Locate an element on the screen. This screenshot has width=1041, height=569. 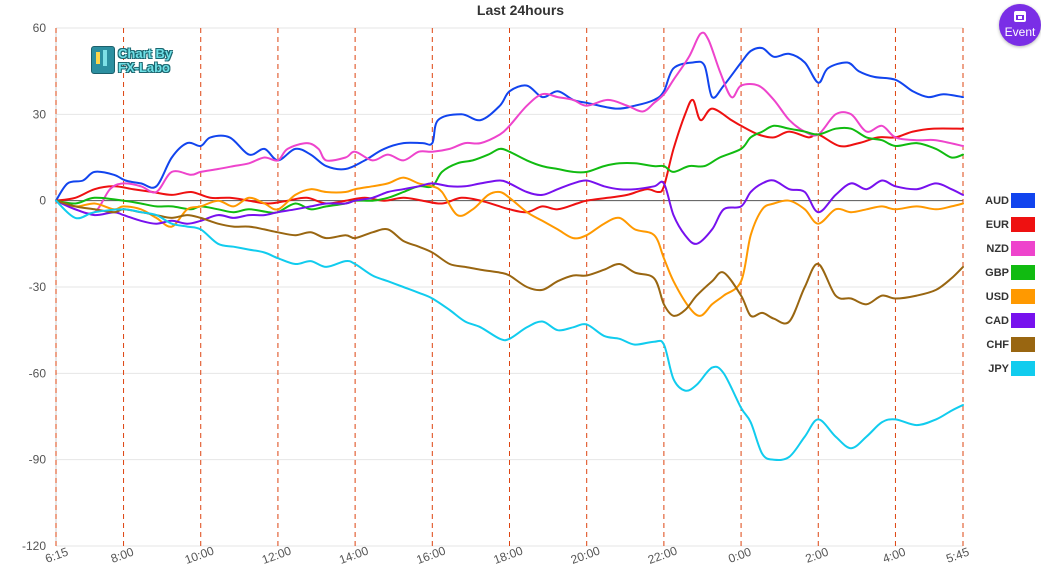
legend-item-eur: EUR is located at coordinates (1008, 225).